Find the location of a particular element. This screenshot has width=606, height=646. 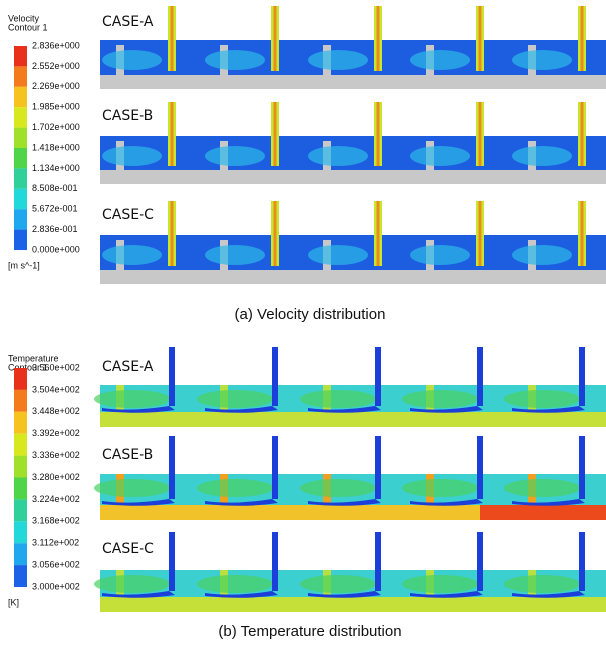

colorbar-label: 3.336e+002 is located at coordinates (56, 455).